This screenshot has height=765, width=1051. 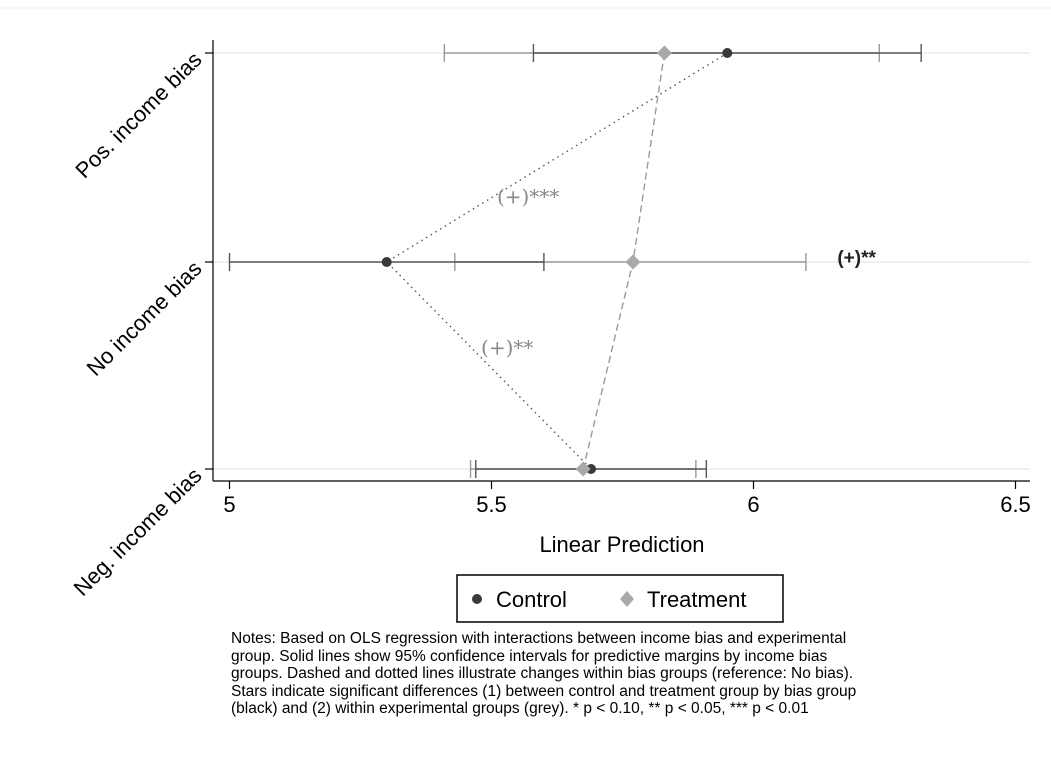 What do you see at coordinates (229, 504) in the screenshot?
I see `x-tick-label: 5` at bounding box center [229, 504].